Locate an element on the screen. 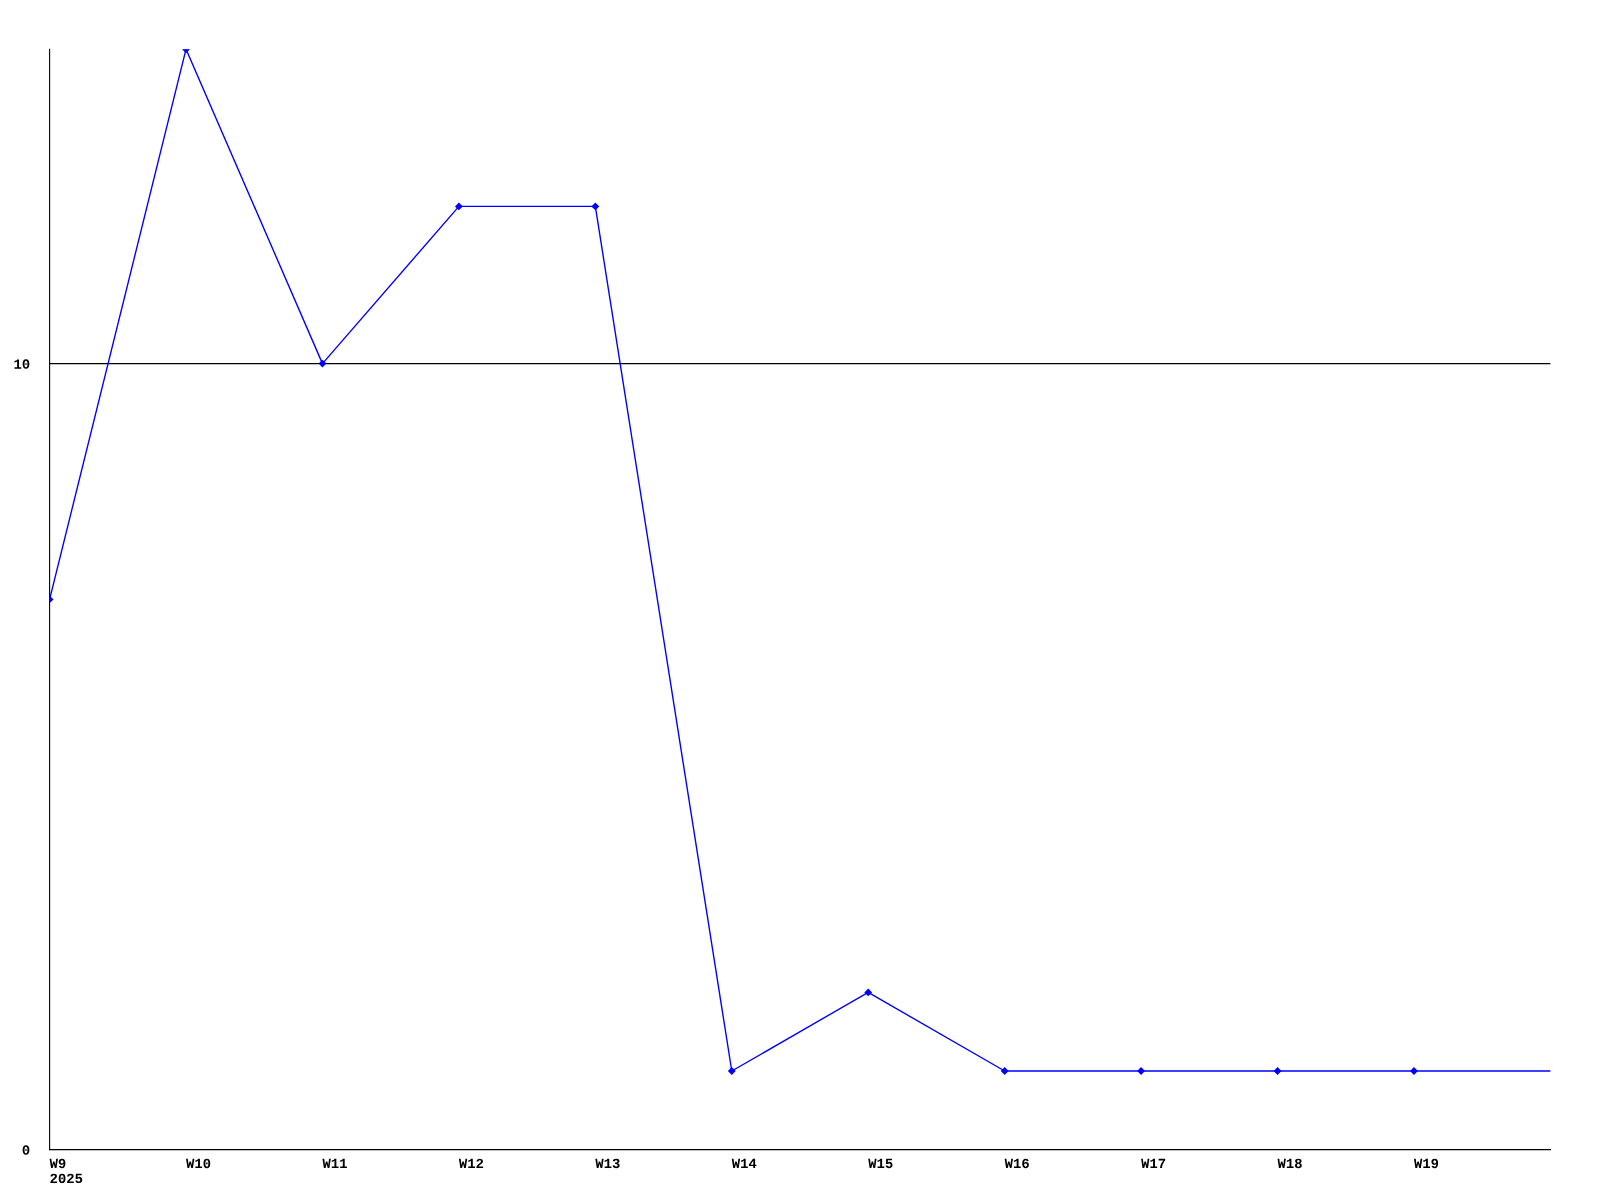 This screenshot has width=1600, height=1200. x-tick-label: W12 is located at coordinates (471, 1163).